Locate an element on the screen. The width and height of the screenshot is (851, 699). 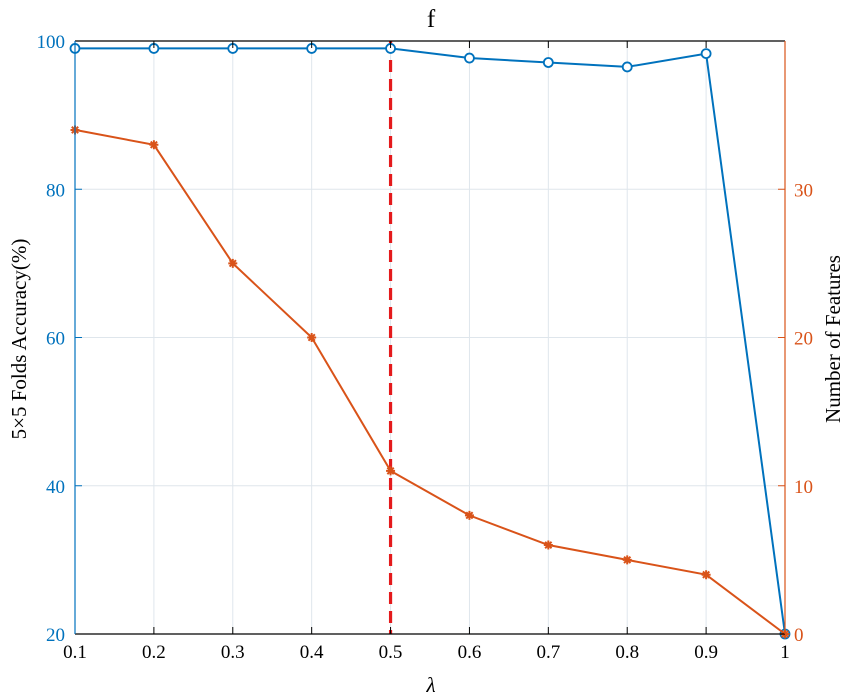
x-axis-title: λ is located at coordinates (430, 685).